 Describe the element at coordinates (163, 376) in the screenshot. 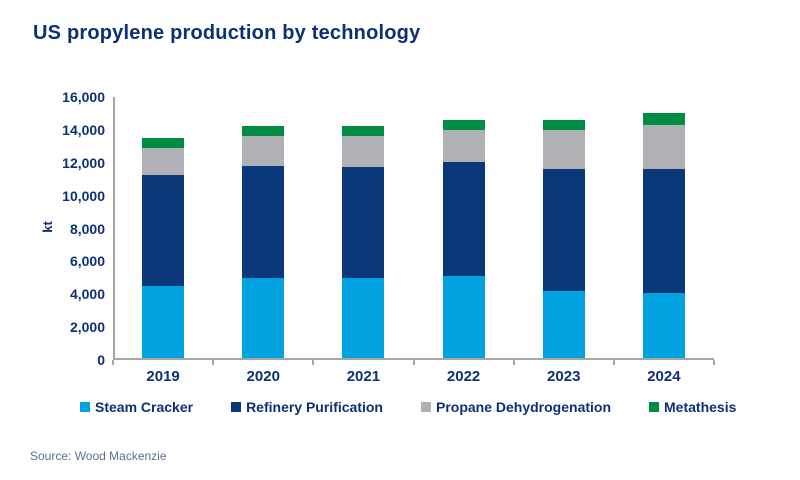

I see `x-axis-label-2019: 2019` at that location.